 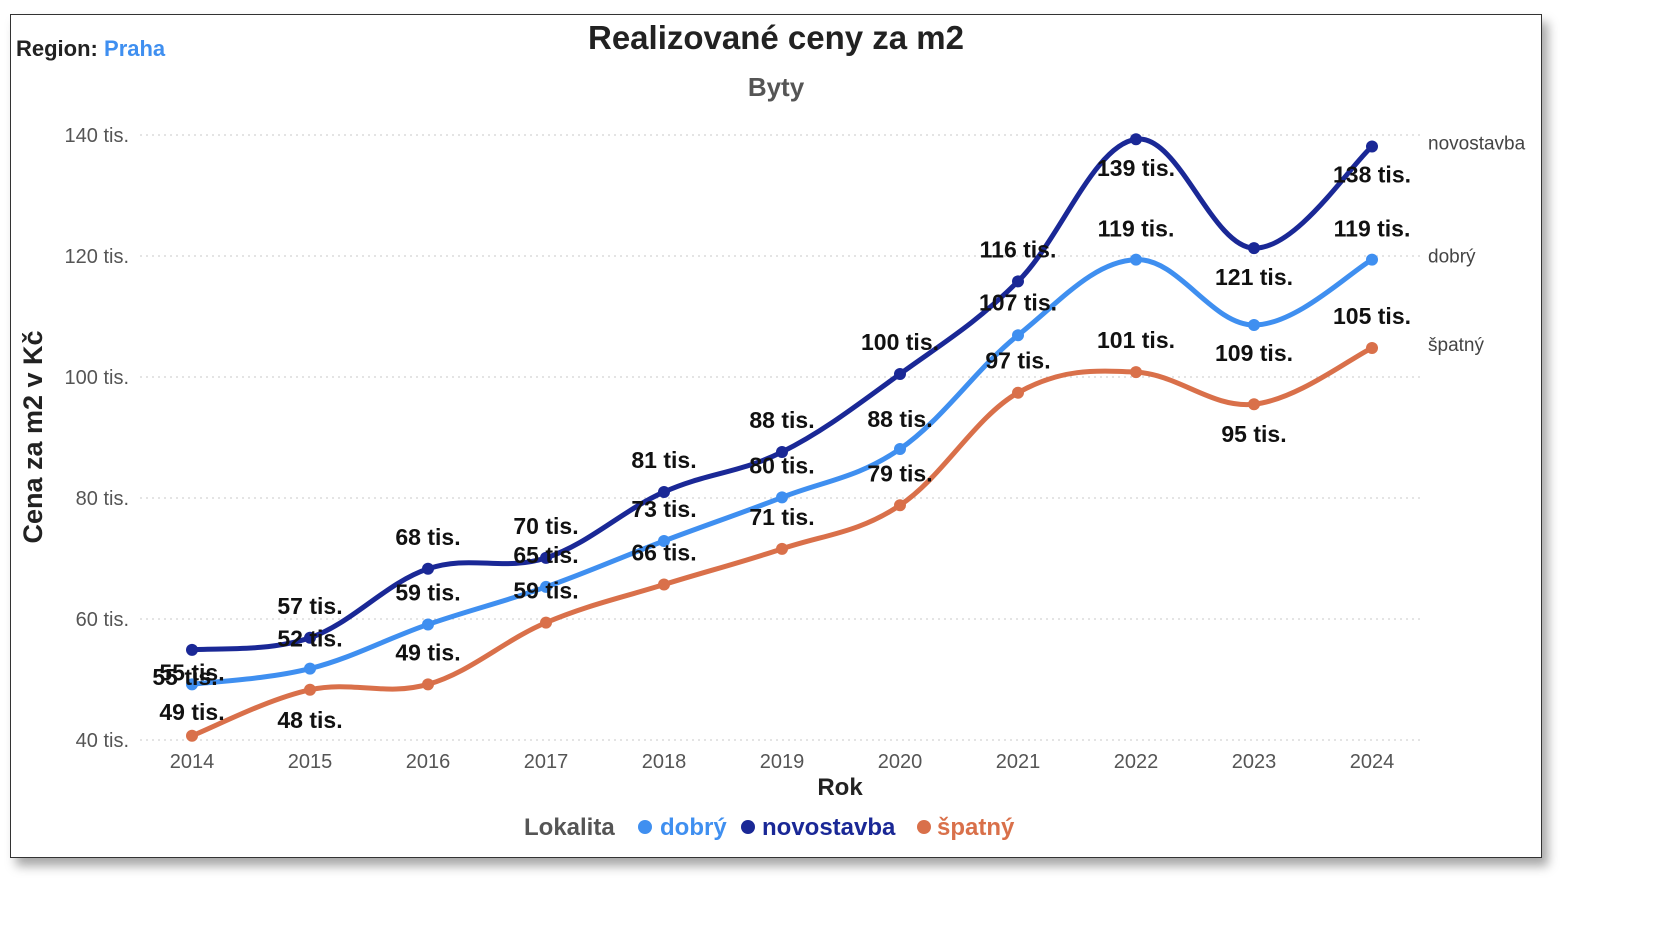 What do you see at coordinates (663, 509) in the screenshot?
I see `data-label-dobrý-2018: 73 tis.` at bounding box center [663, 509].